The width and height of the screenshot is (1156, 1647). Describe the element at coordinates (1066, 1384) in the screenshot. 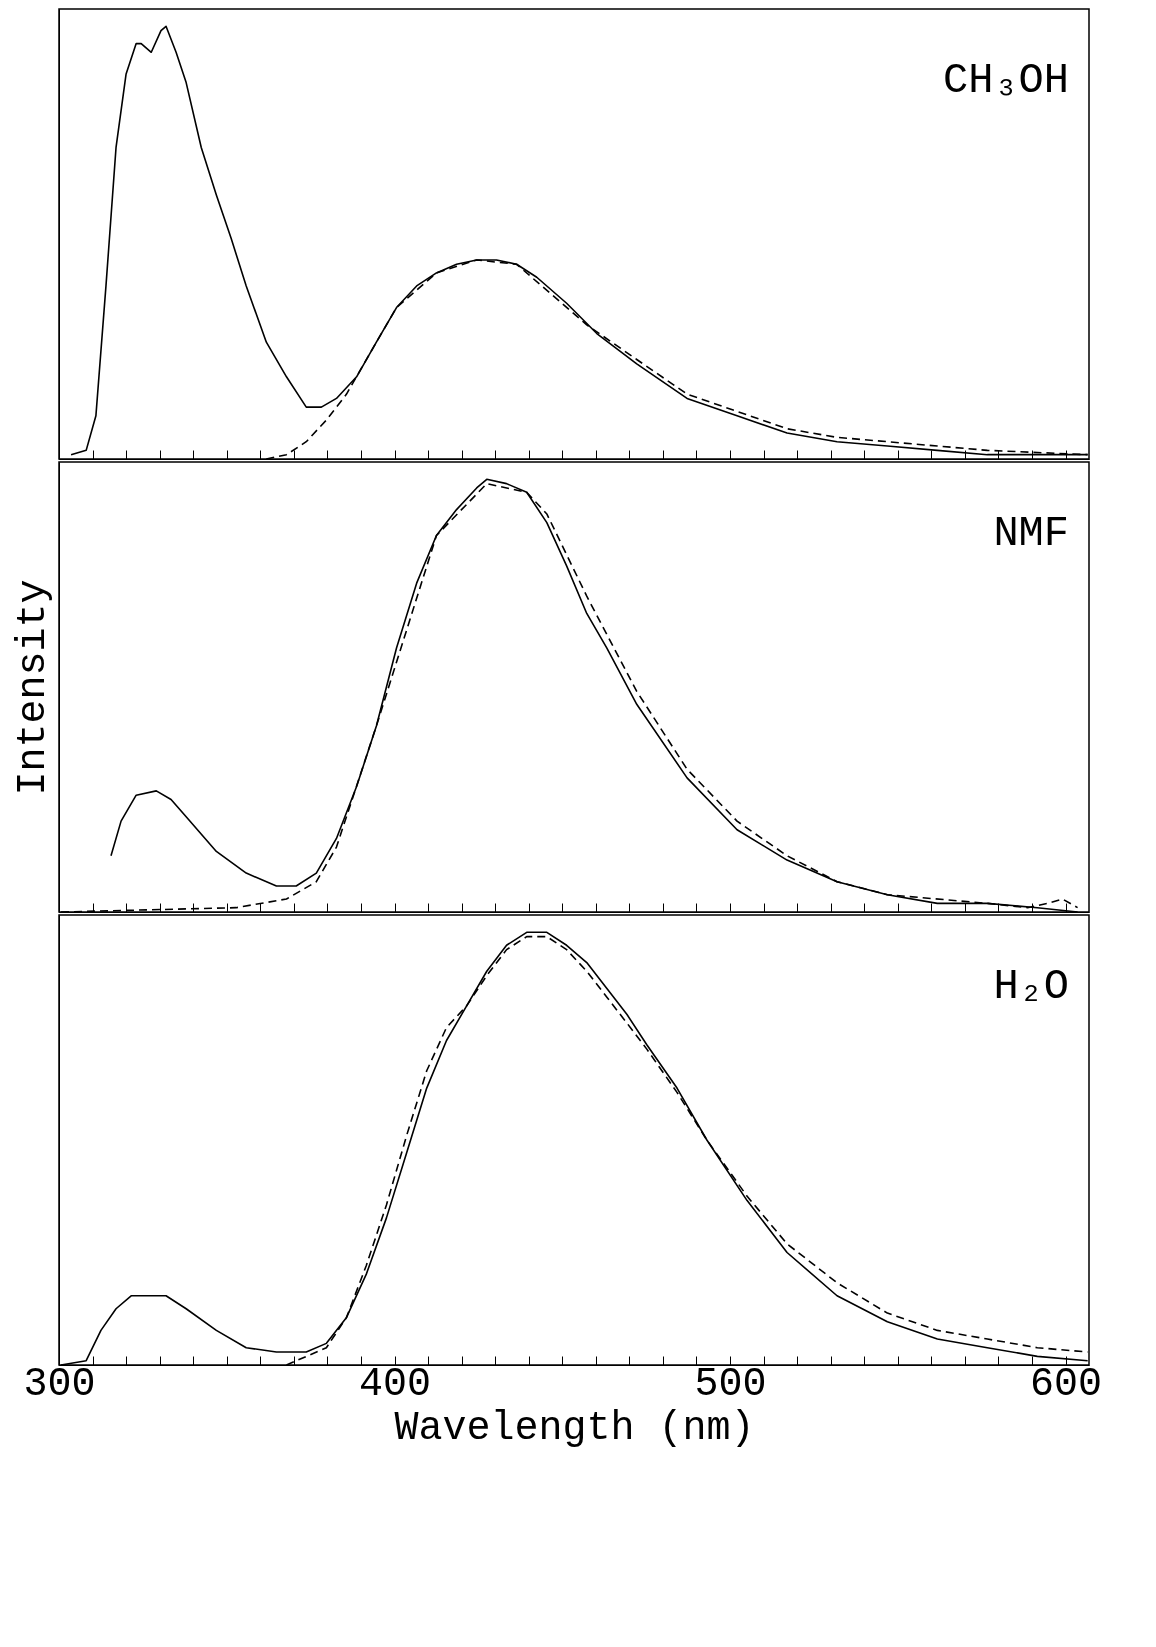

I see `x-tick-label: 600` at that location.